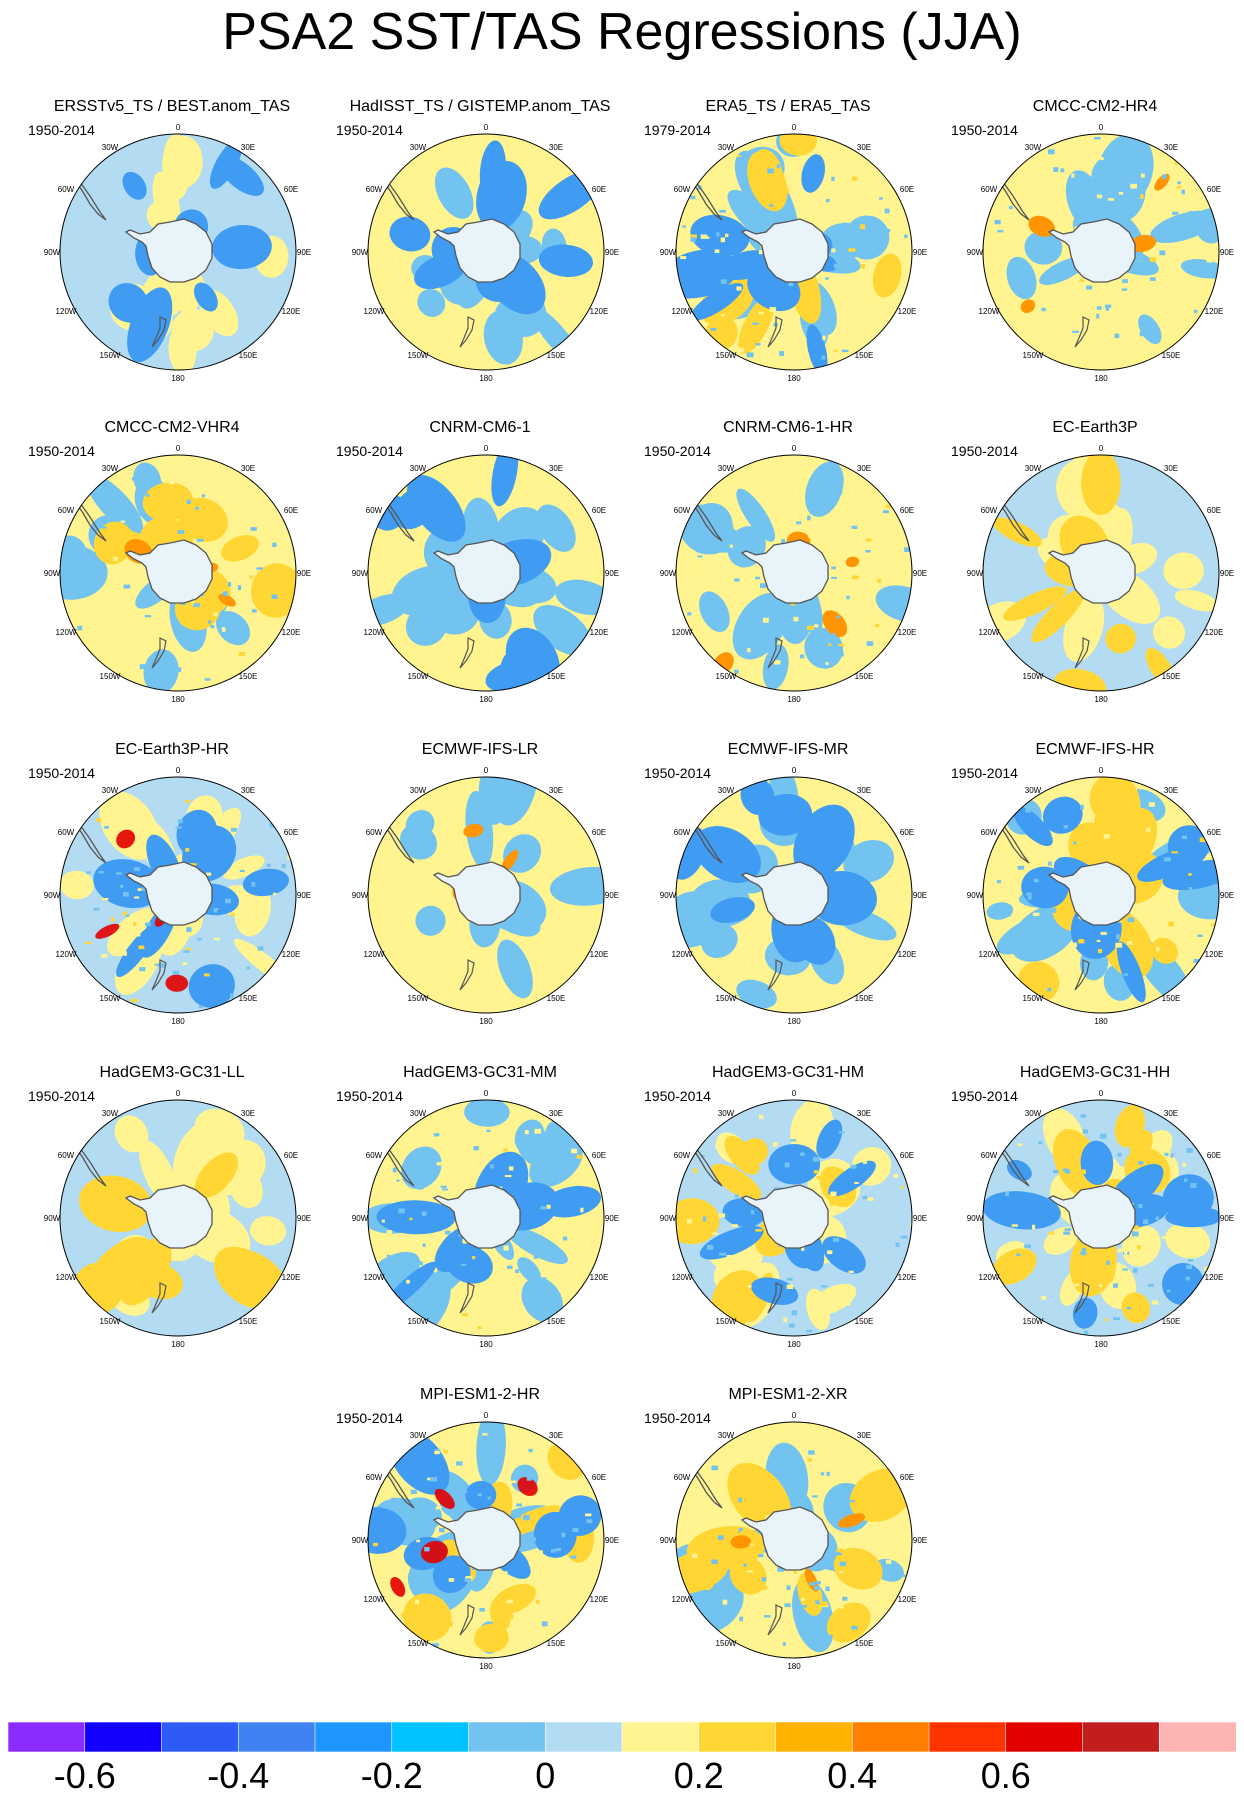 The width and height of the screenshot is (1244, 1802). I want to click on panel-title: HadISST_TS / GISTEMP.anom_TAS, so click(480, 106).